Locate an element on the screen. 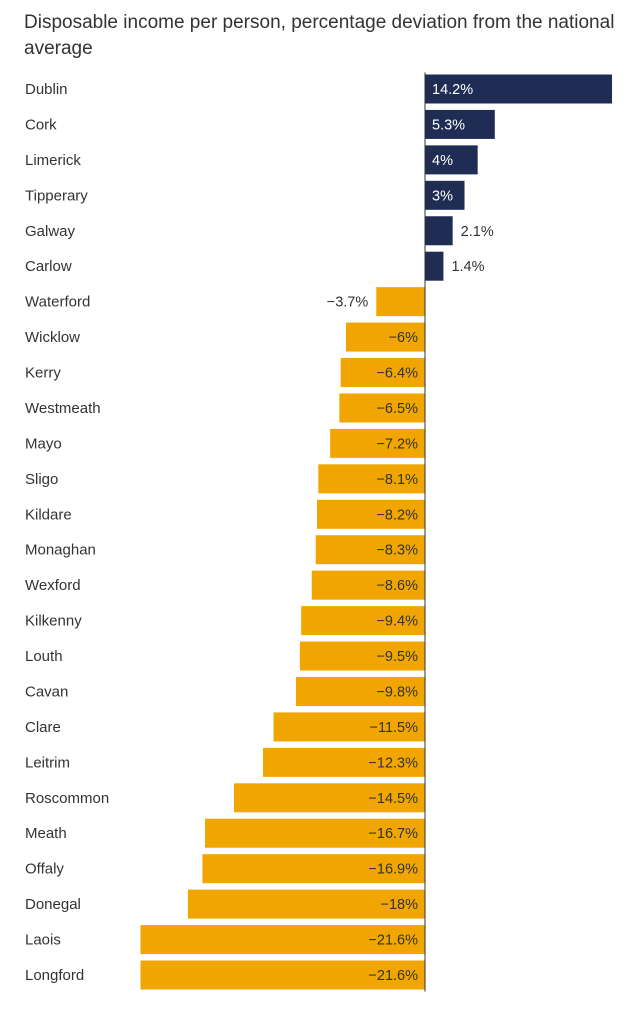  data-label: −9.5% is located at coordinates (397, 657).